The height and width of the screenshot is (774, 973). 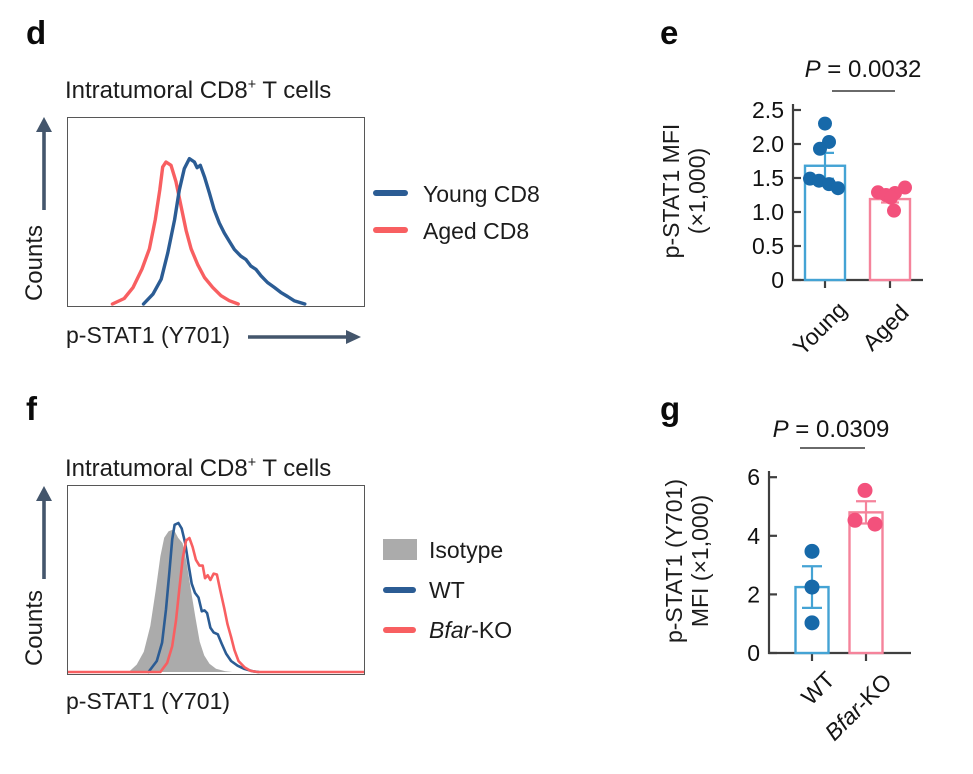 What do you see at coordinates (697, 191) in the screenshot?
I see `panel-e-ylabel-line2: (×1,000)` at bounding box center [697, 191].